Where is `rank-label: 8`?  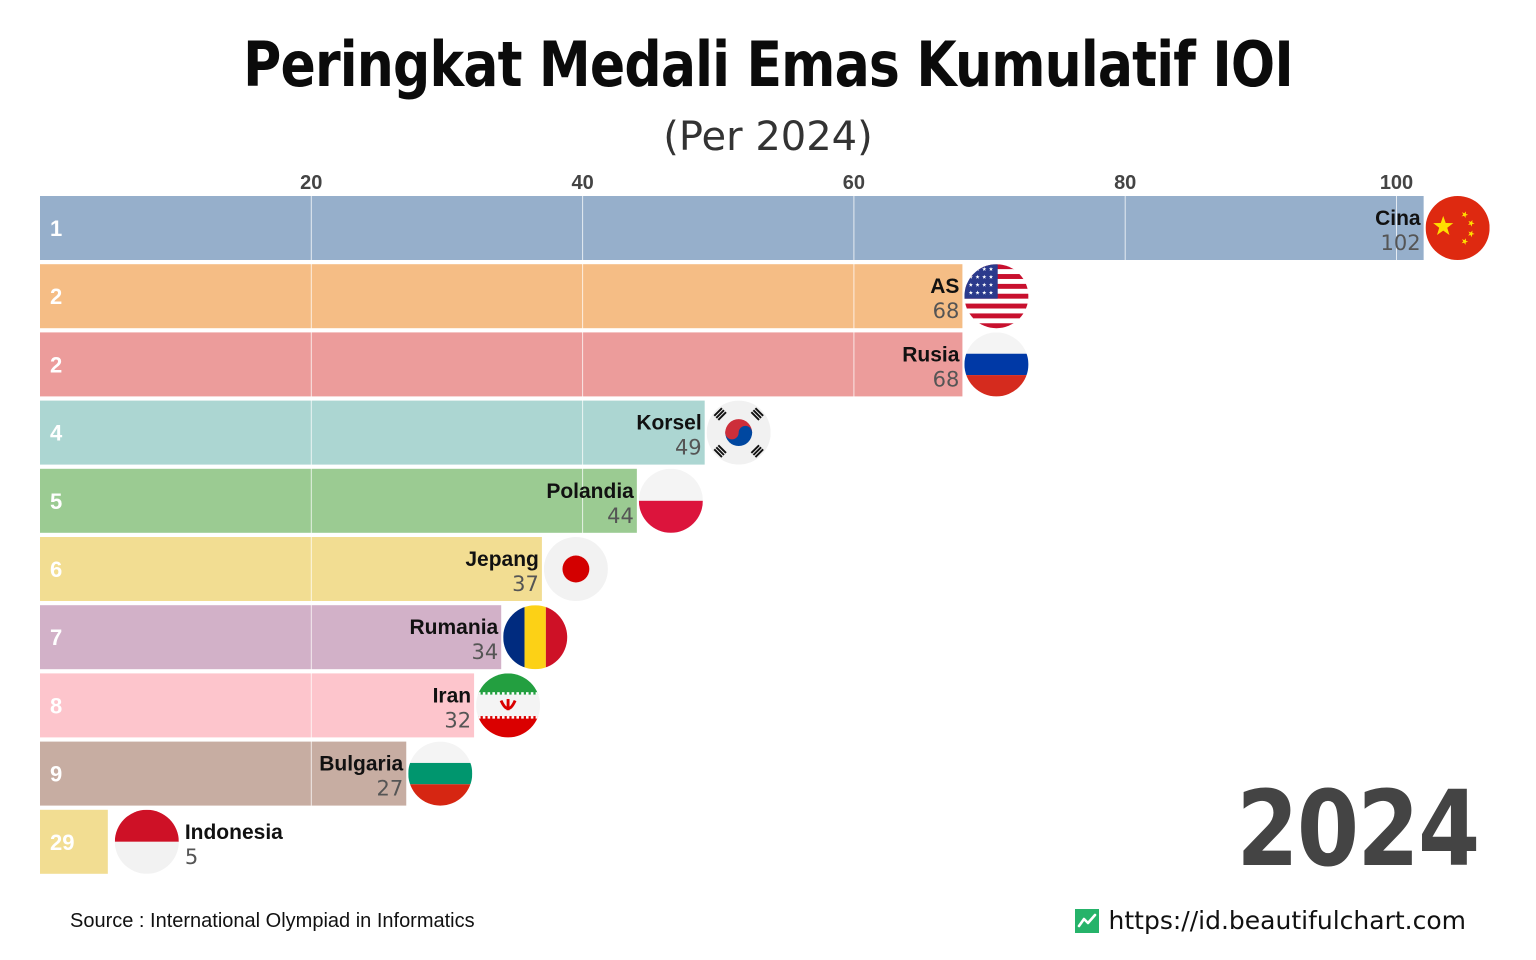 rank-label: 8 is located at coordinates (56, 705).